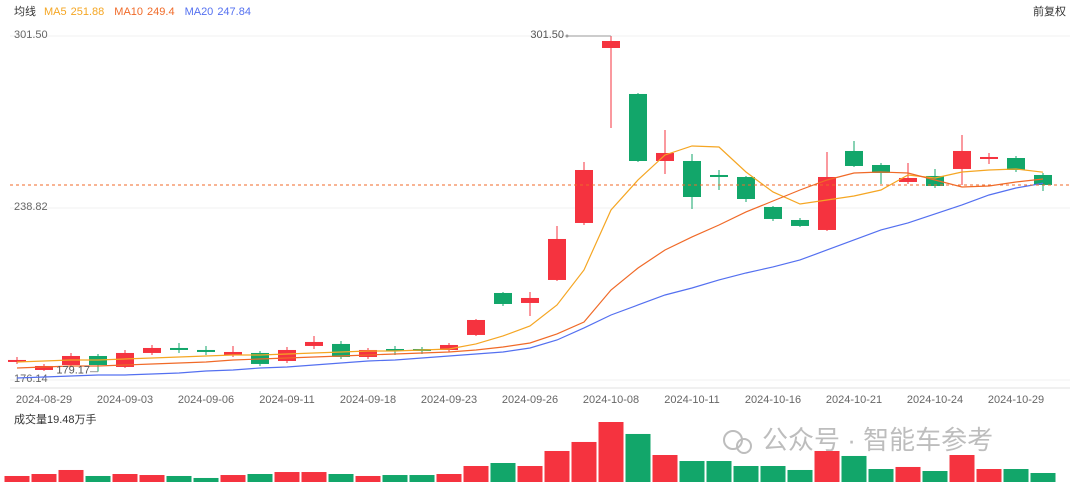  What do you see at coordinates (199, 12) in the screenshot?
I see `legend-name: MA20` at bounding box center [199, 12].